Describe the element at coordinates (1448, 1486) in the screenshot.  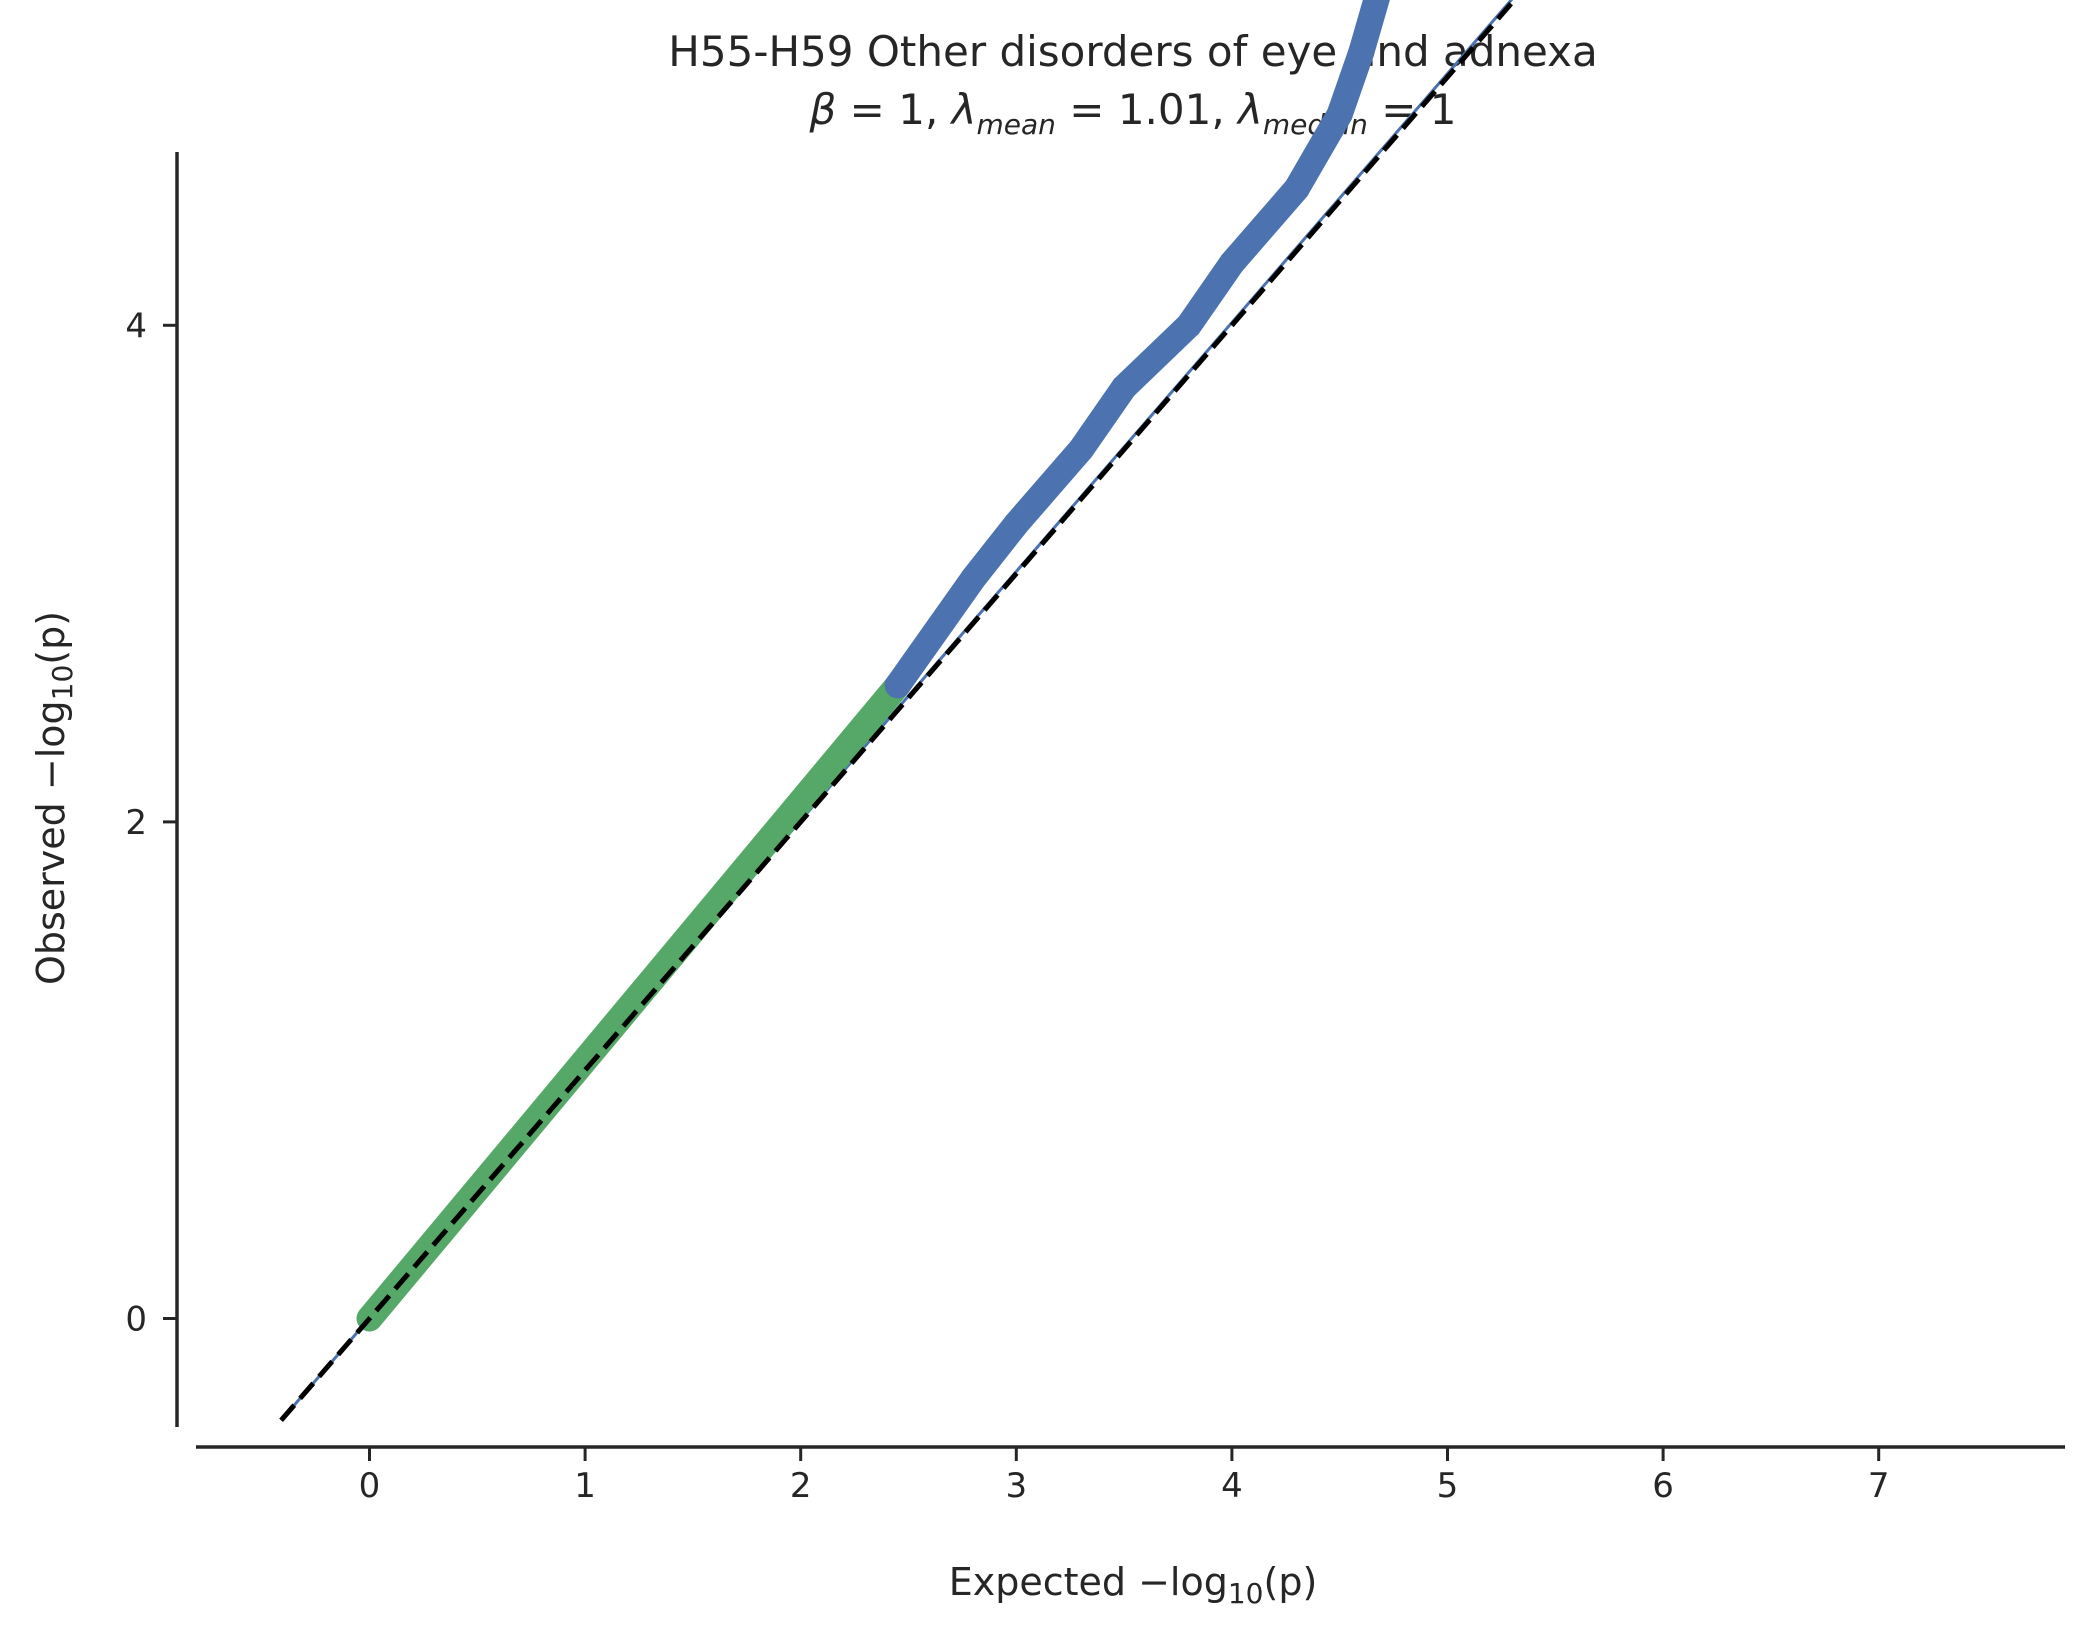
I see `x-tick-label: 5` at that location.